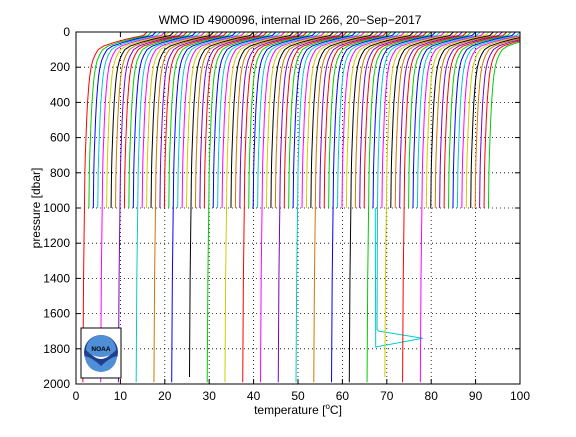 The width and height of the screenshot is (576, 437). Describe the element at coordinates (121, 396) in the screenshot. I see `x-tick-label: 10` at that location.